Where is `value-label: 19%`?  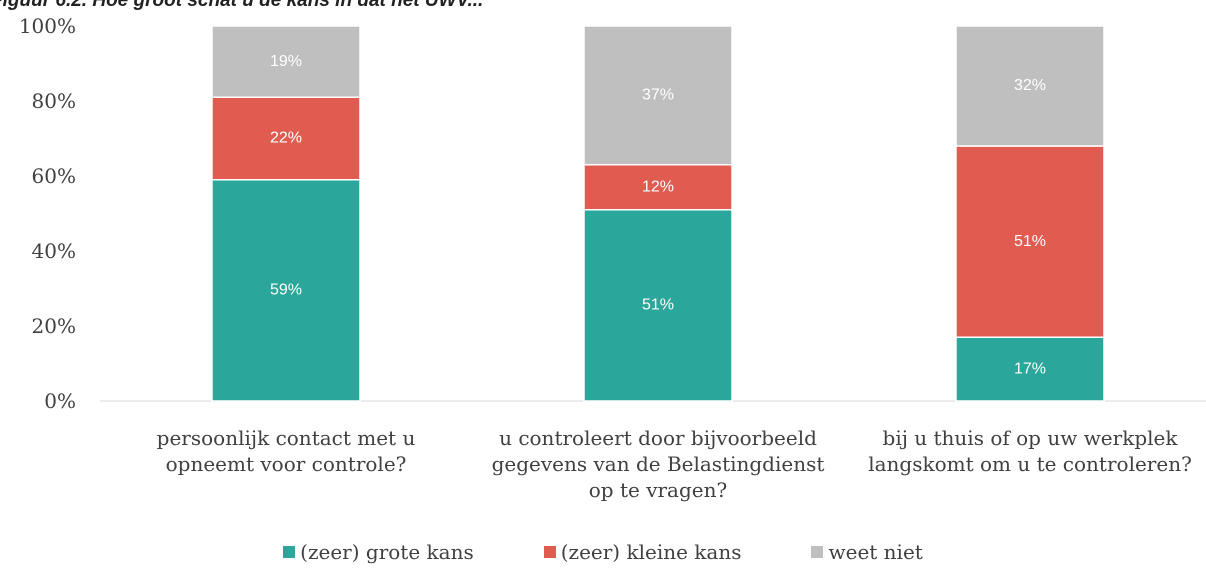
value-label: 19% is located at coordinates (286, 61).